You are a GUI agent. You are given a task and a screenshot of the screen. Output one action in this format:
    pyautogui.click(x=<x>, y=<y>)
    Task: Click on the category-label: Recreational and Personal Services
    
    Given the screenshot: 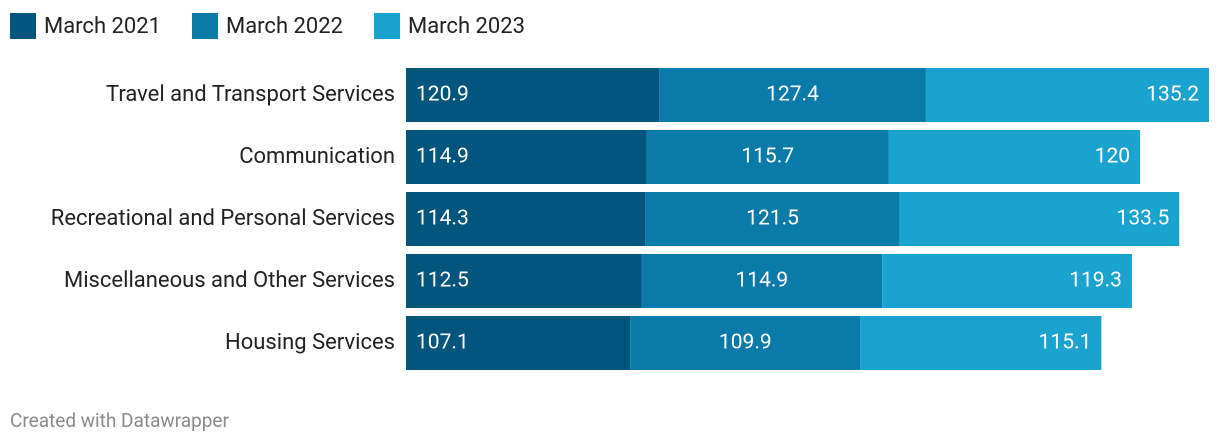 What is the action you would take?
    pyautogui.click(x=223, y=218)
    